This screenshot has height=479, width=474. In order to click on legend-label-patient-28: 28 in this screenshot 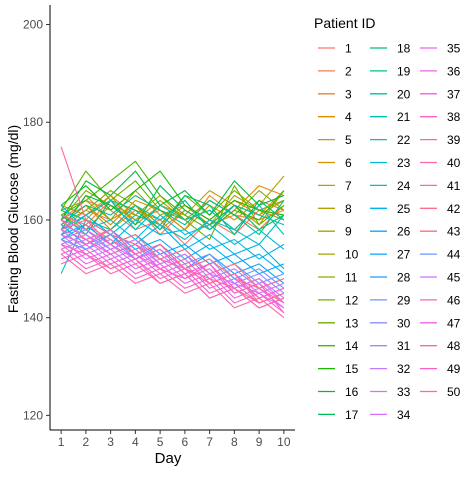, I will do `click(404, 278)`.